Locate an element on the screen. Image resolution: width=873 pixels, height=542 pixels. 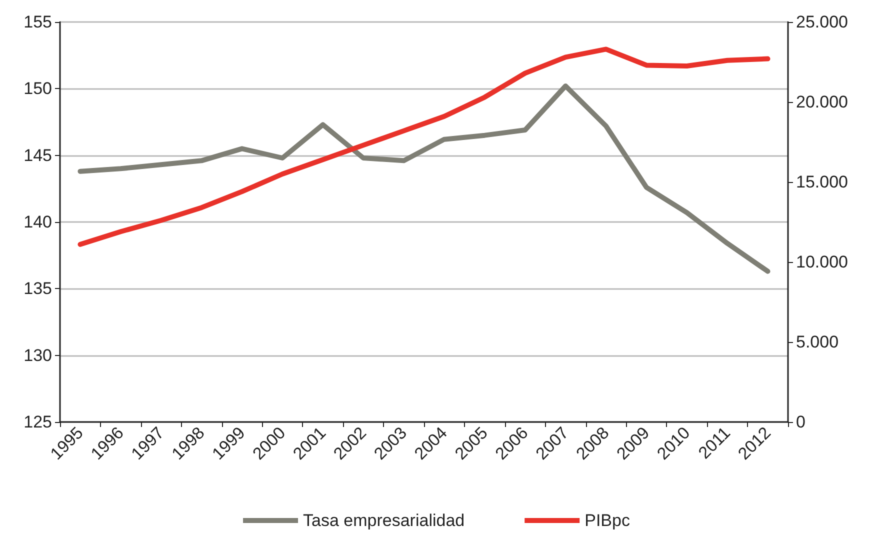
y2-tick-label: 15.000 is located at coordinates (822, 182).